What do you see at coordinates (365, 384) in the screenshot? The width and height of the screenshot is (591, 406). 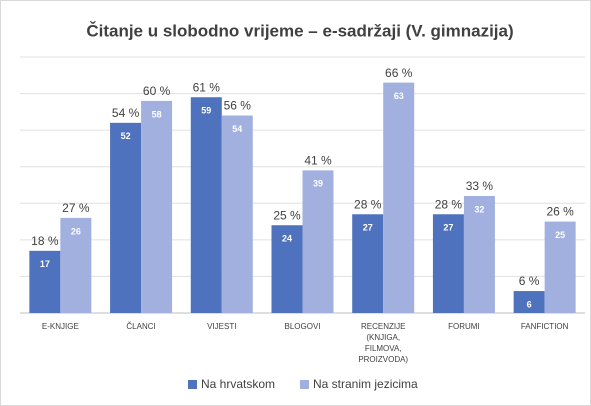 I see `legend-label: Na stranim jezicima` at bounding box center [365, 384].